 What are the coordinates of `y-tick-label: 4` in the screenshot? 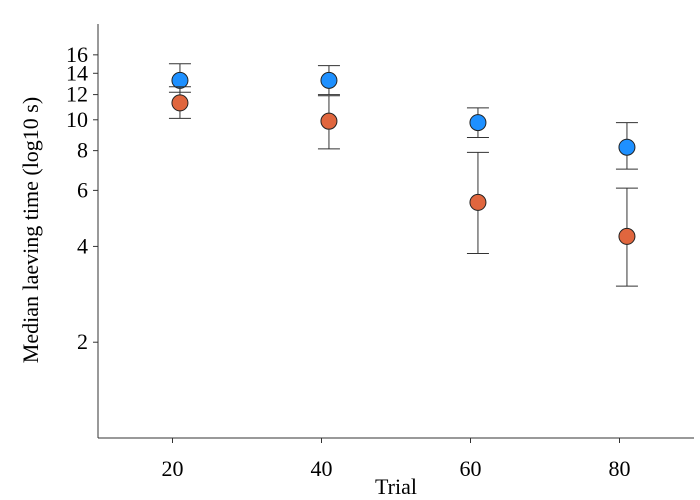 It's located at (82, 245).